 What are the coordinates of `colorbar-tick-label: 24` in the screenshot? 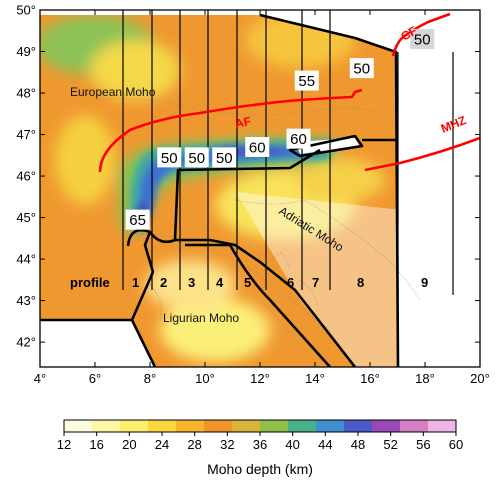 It's located at (162, 444).